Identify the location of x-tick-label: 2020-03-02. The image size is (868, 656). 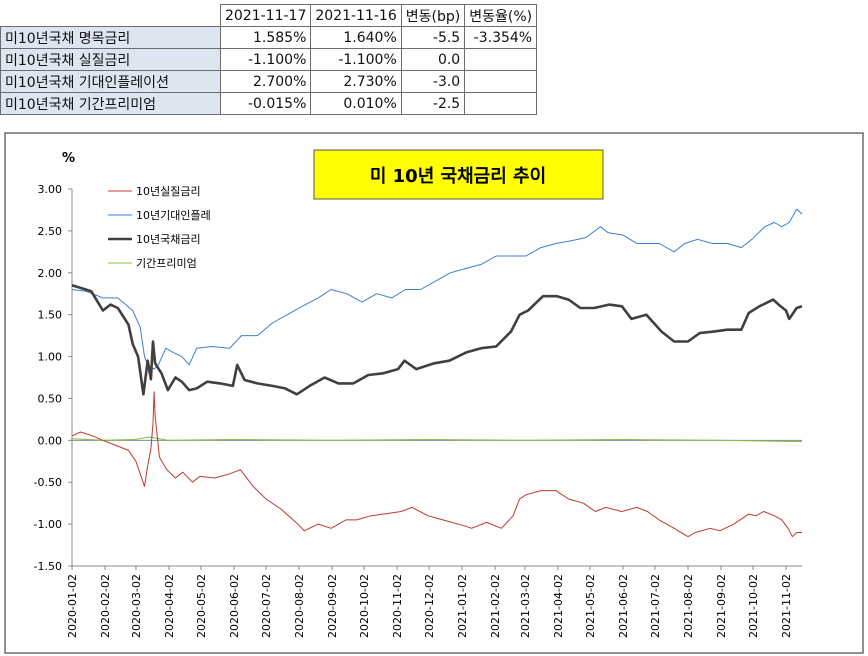
(136, 606).